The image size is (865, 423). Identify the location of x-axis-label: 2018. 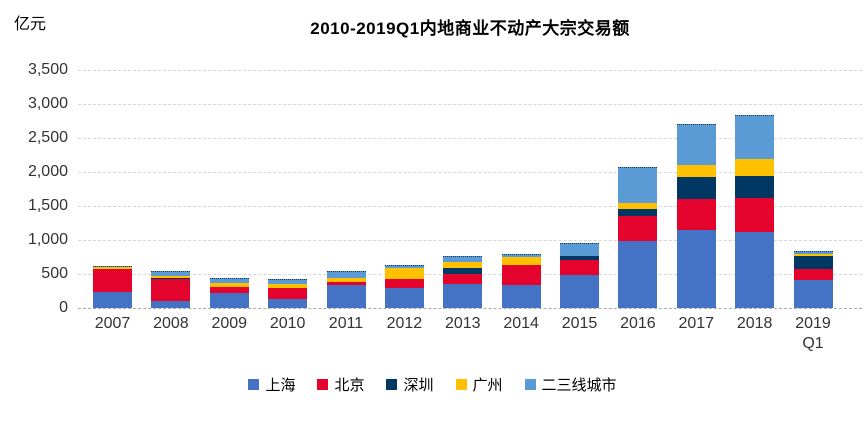
(754, 323).